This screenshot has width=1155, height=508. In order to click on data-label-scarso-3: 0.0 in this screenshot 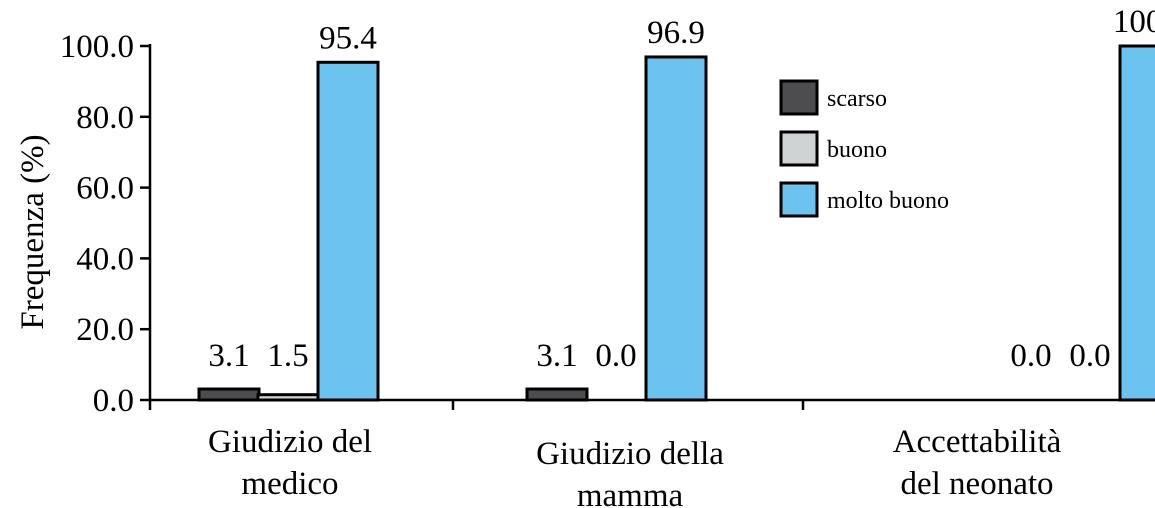, I will do `click(1030, 356)`.